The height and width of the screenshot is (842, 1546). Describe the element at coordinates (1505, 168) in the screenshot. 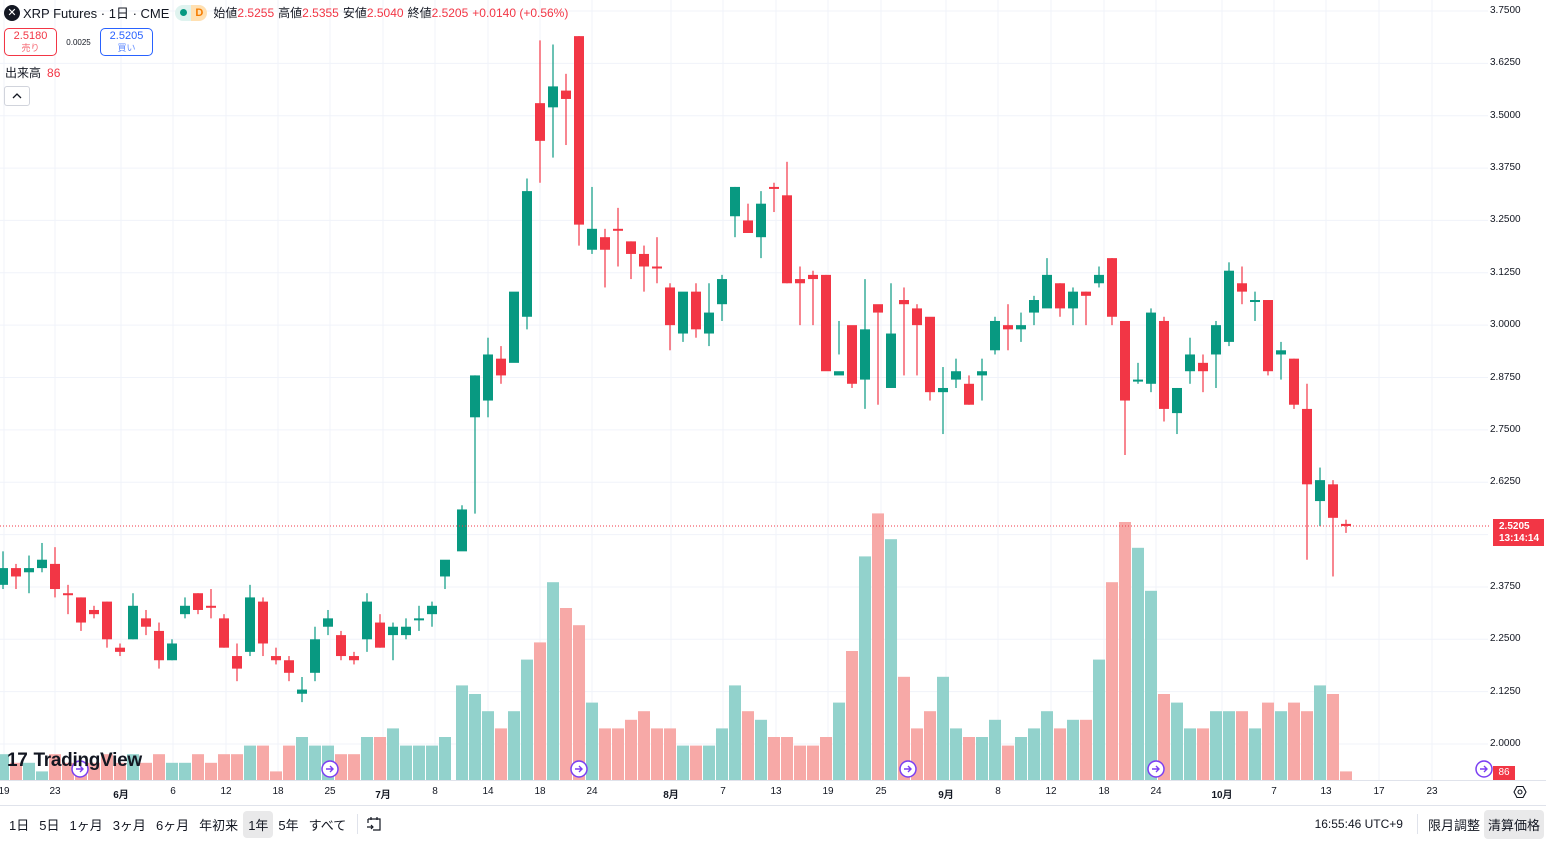

I see `price-label: 3.3750` at that location.